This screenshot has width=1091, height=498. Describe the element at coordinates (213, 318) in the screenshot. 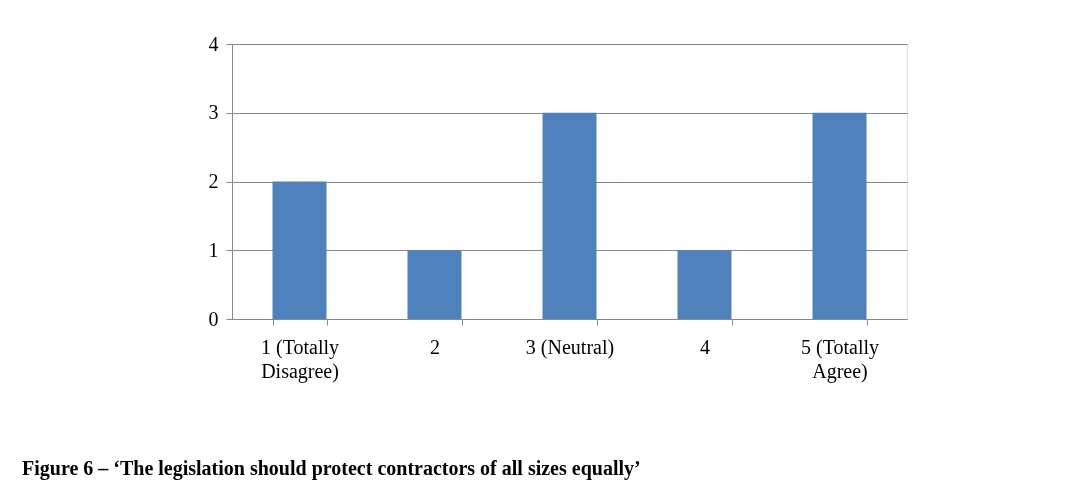

I see `y-tick-label: 0` at that location.